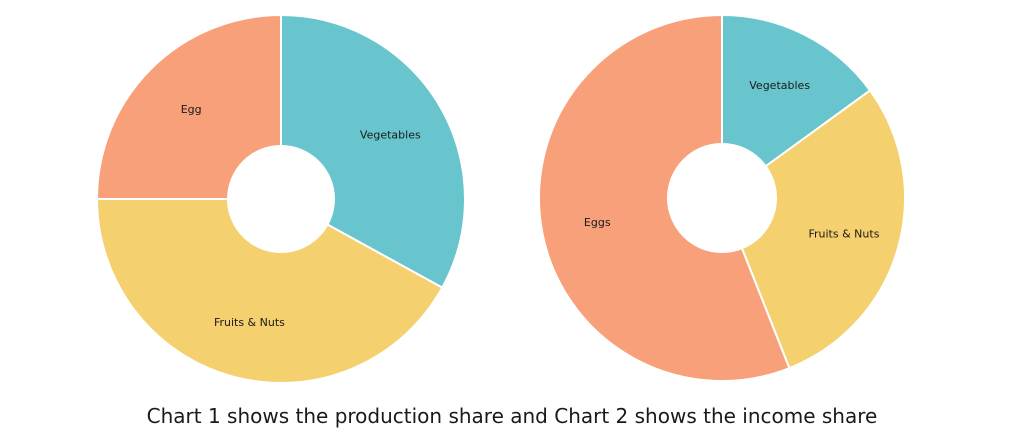 Image resolution: width=1024 pixels, height=437 pixels. I want to click on chart-1-slice-egg, so click(188, 106).